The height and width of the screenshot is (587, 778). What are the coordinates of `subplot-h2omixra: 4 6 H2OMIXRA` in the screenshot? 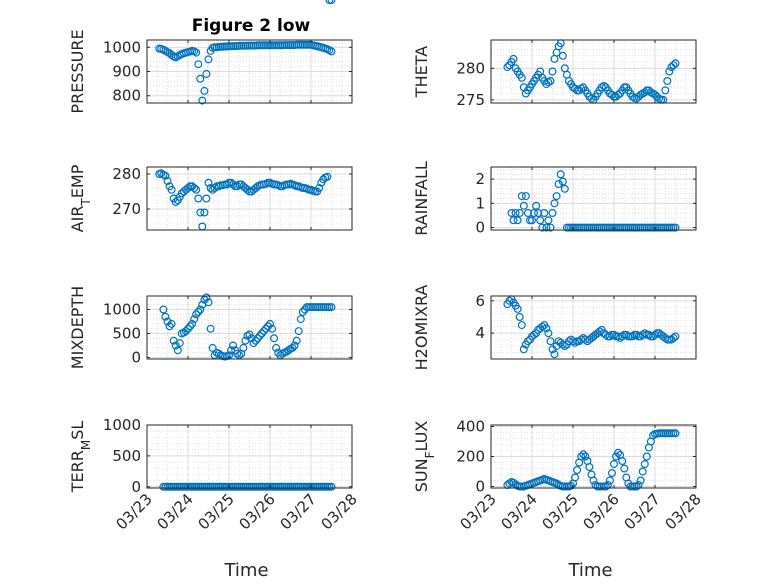 It's located at (554, 327).